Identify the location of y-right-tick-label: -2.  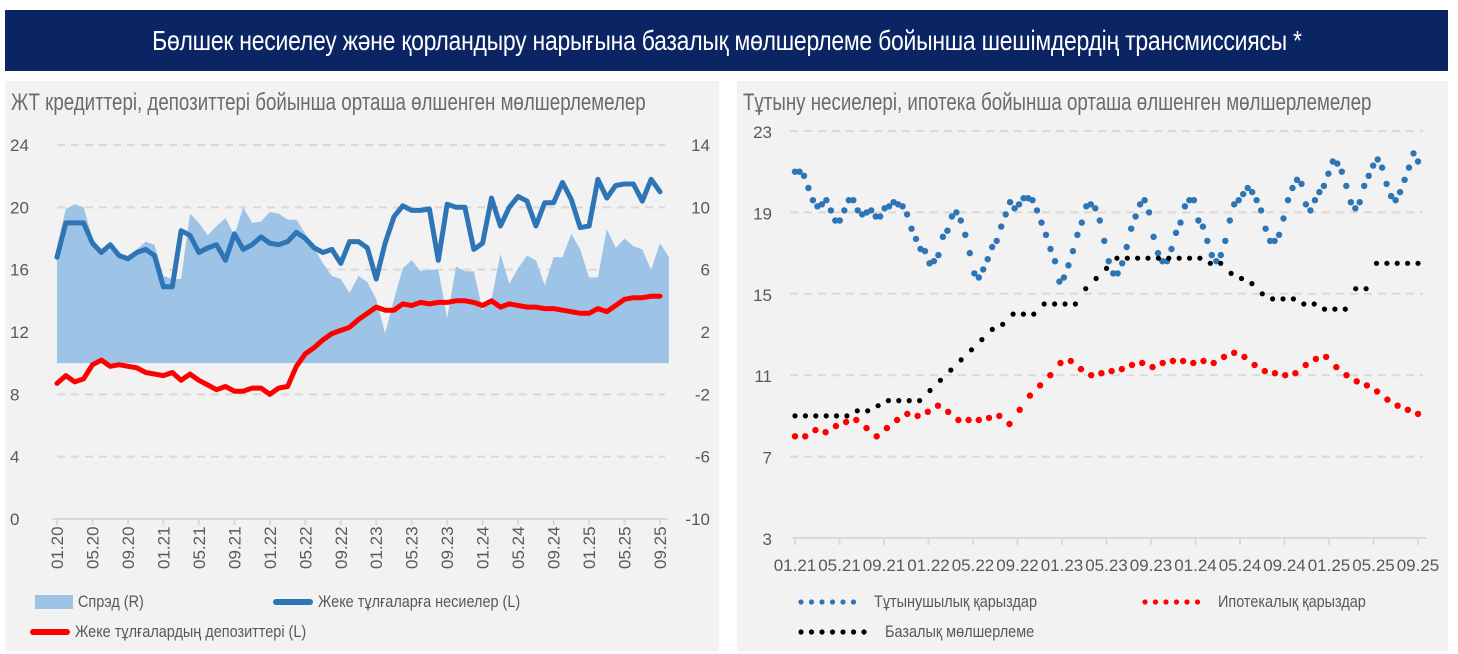
(702, 394).